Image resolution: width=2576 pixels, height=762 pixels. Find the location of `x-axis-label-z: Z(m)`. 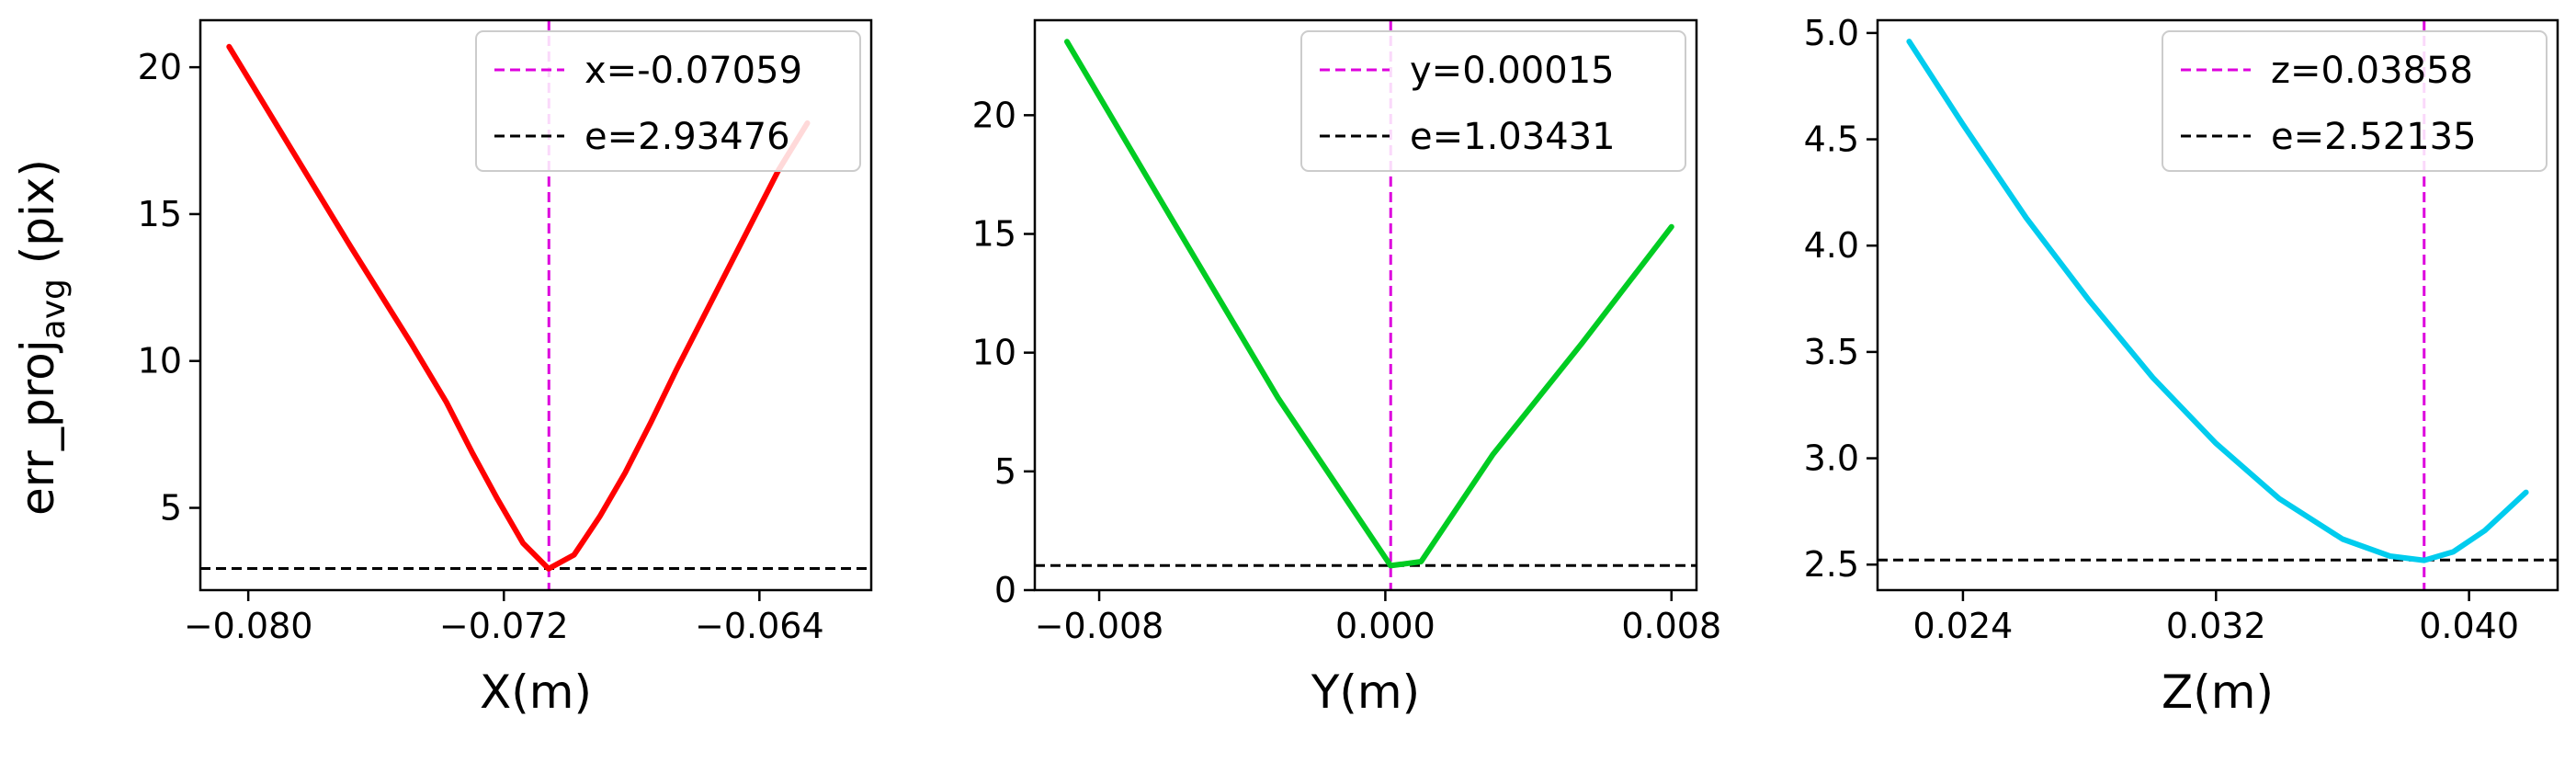

x-axis-label-z: Z(m) is located at coordinates (2218, 692).